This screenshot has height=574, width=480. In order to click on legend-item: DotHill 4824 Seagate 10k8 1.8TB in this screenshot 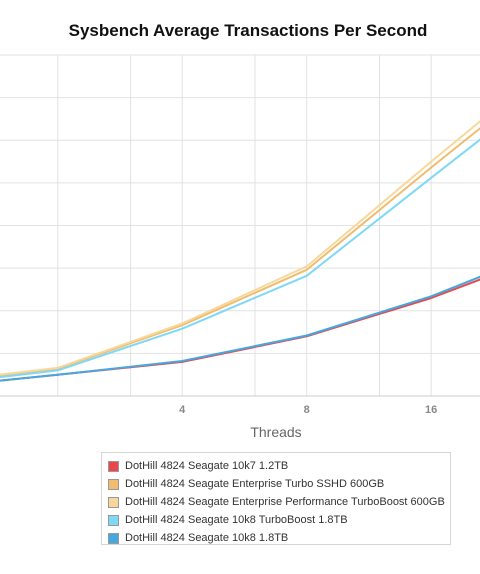, I will do `click(279, 538)`.